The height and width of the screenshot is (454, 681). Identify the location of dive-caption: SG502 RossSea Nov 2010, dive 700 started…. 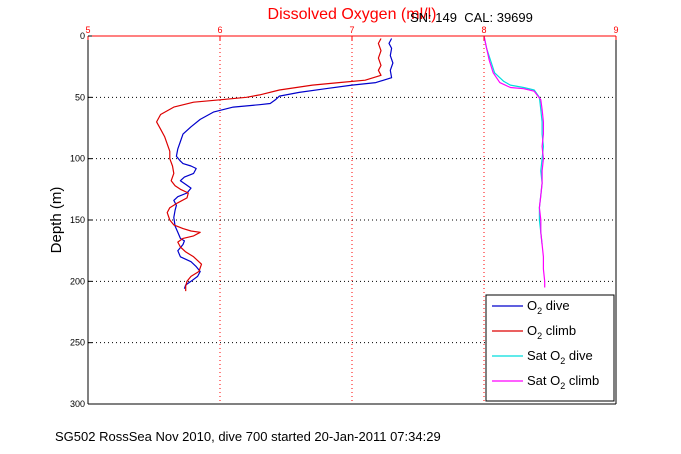
(248, 436).